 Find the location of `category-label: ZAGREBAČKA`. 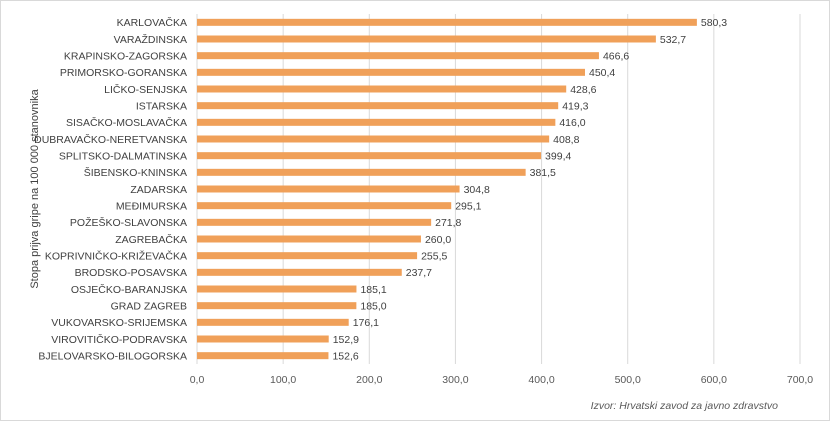

category-label: ZAGREBAČKA is located at coordinates (151, 239).